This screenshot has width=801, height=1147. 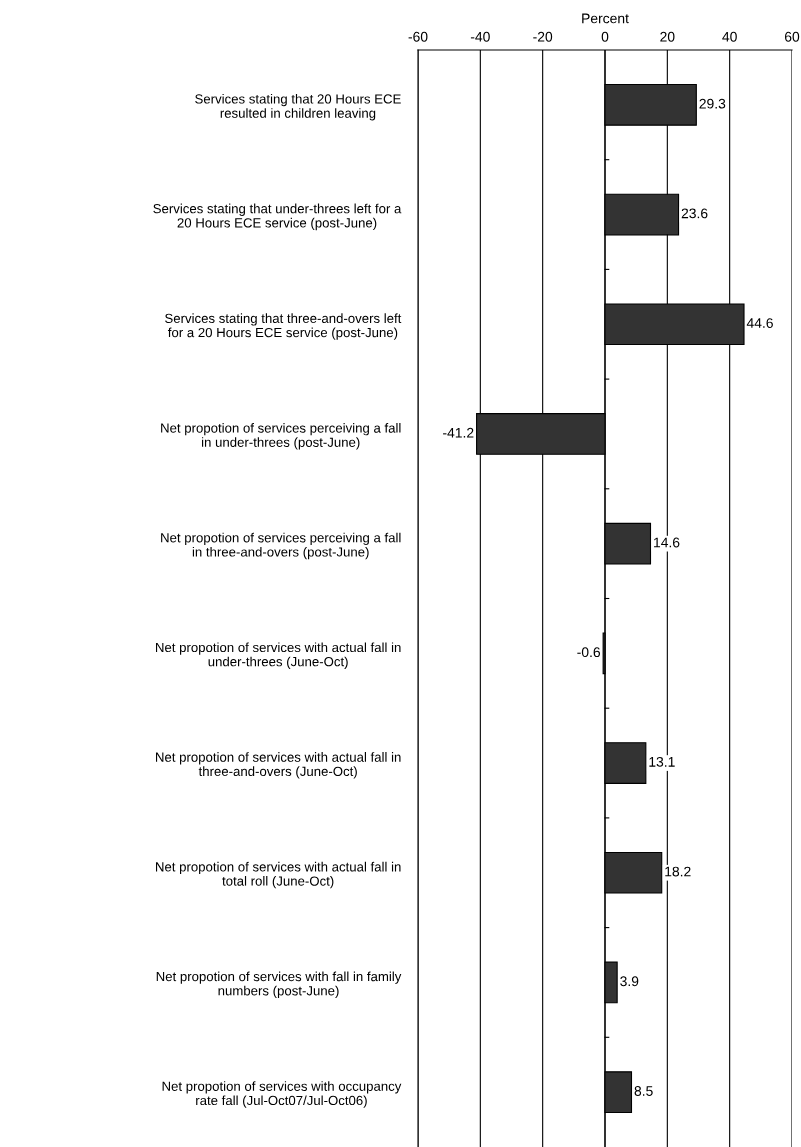 What do you see at coordinates (298, 107) in the screenshot?
I see `y-tick-label: Services stating that 20 Hours ECE resulted in children leaving` at bounding box center [298, 107].